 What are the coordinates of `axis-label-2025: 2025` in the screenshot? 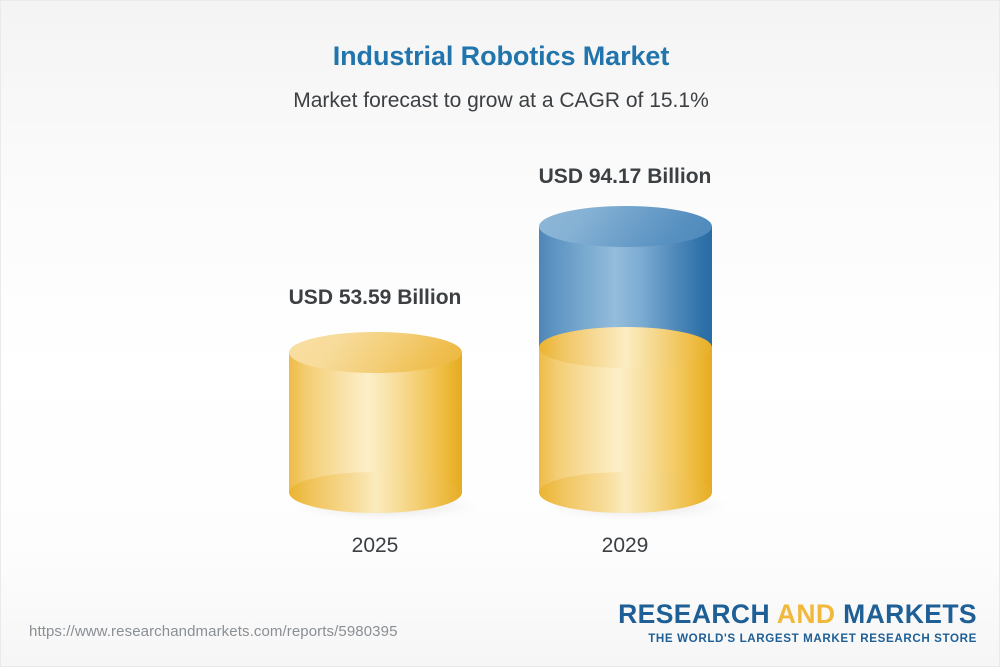 It's located at (375, 545).